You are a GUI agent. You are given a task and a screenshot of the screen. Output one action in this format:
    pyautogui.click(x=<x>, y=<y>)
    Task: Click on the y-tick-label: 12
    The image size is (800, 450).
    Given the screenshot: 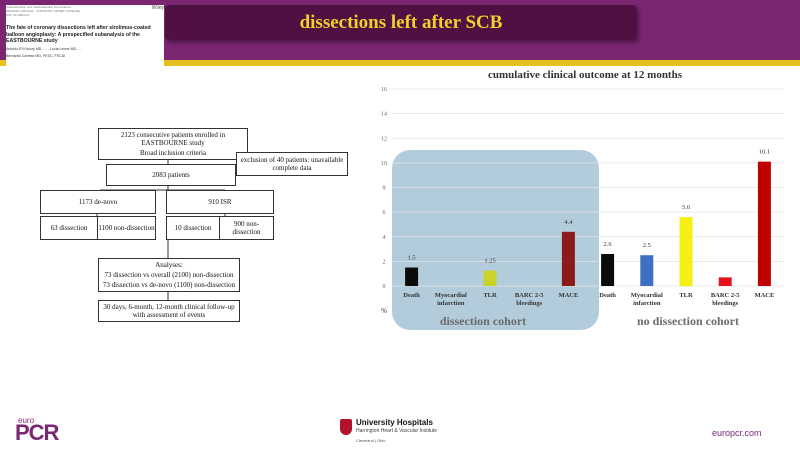 What is the action you would take?
    pyautogui.click(x=384, y=139)
    